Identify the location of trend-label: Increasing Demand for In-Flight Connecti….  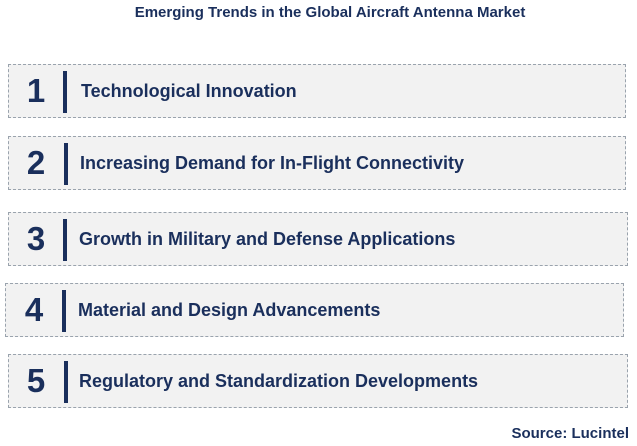
(272, 162).